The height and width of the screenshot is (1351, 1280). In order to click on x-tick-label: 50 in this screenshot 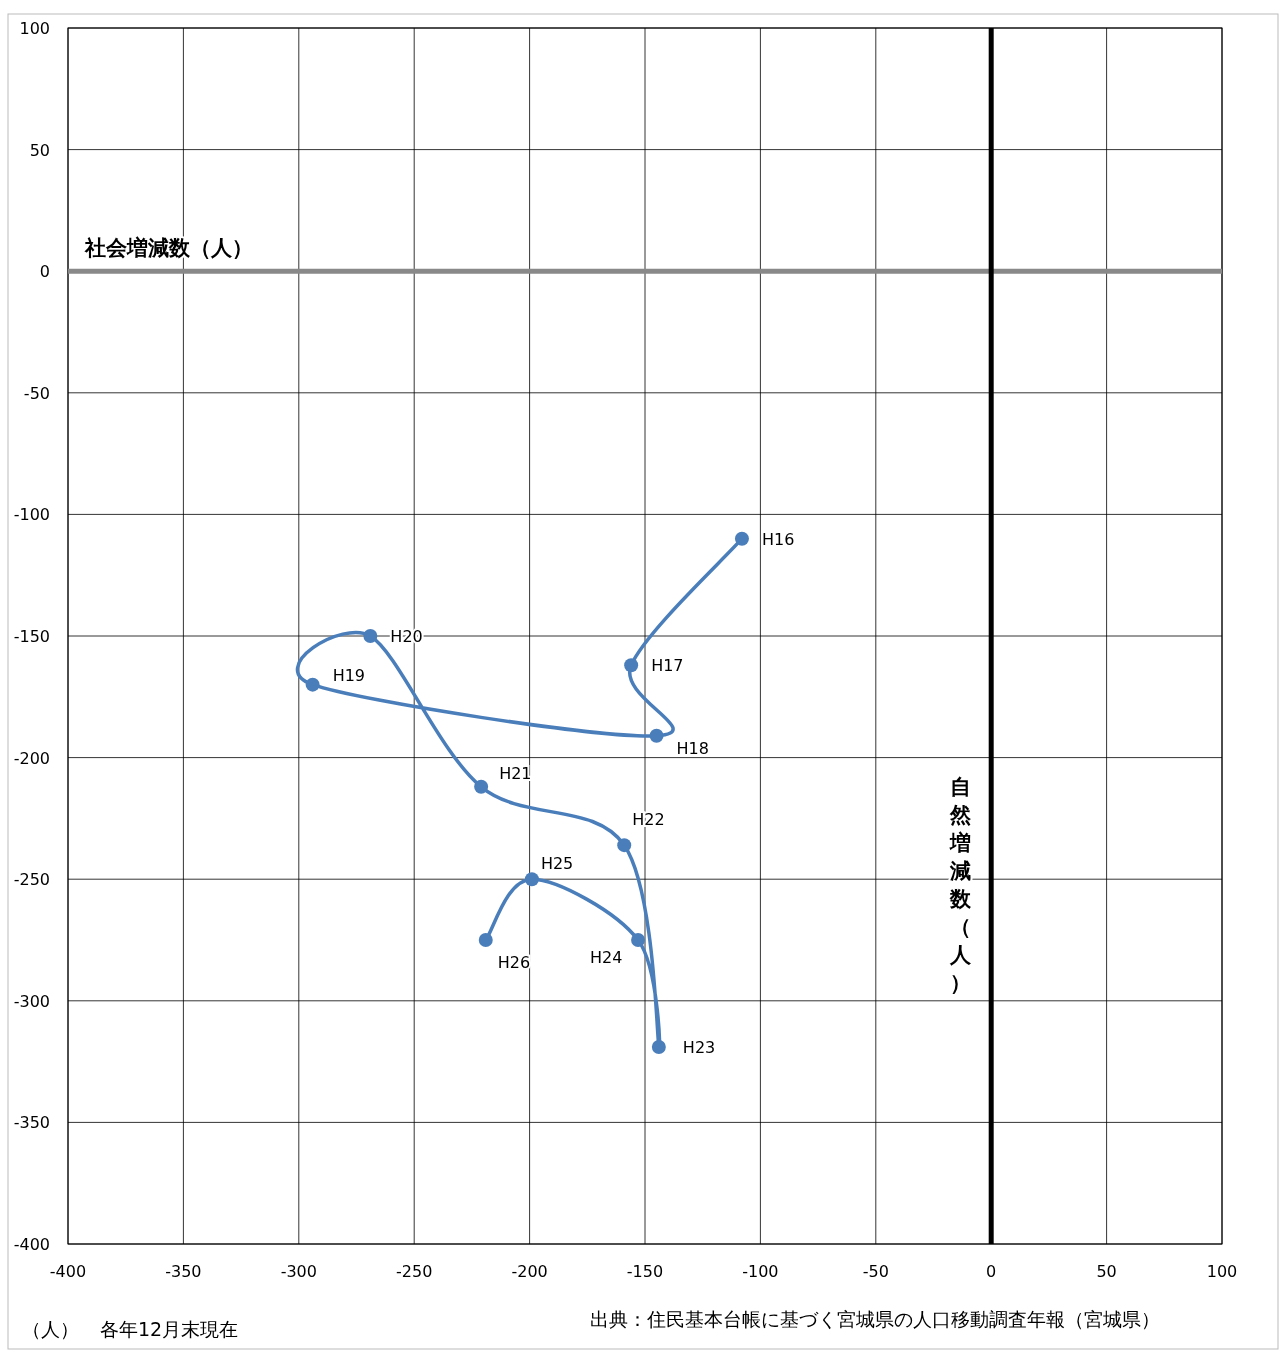, I will do `click(1106, 1271)`.